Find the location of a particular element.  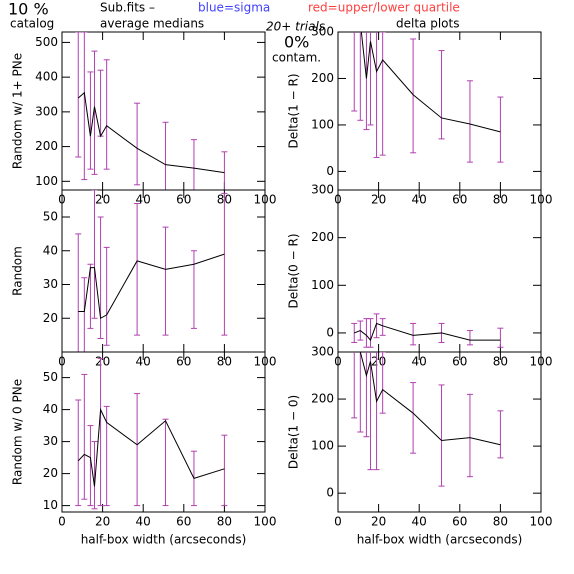

header-contam: contam. is located at coordinates (296, 58).